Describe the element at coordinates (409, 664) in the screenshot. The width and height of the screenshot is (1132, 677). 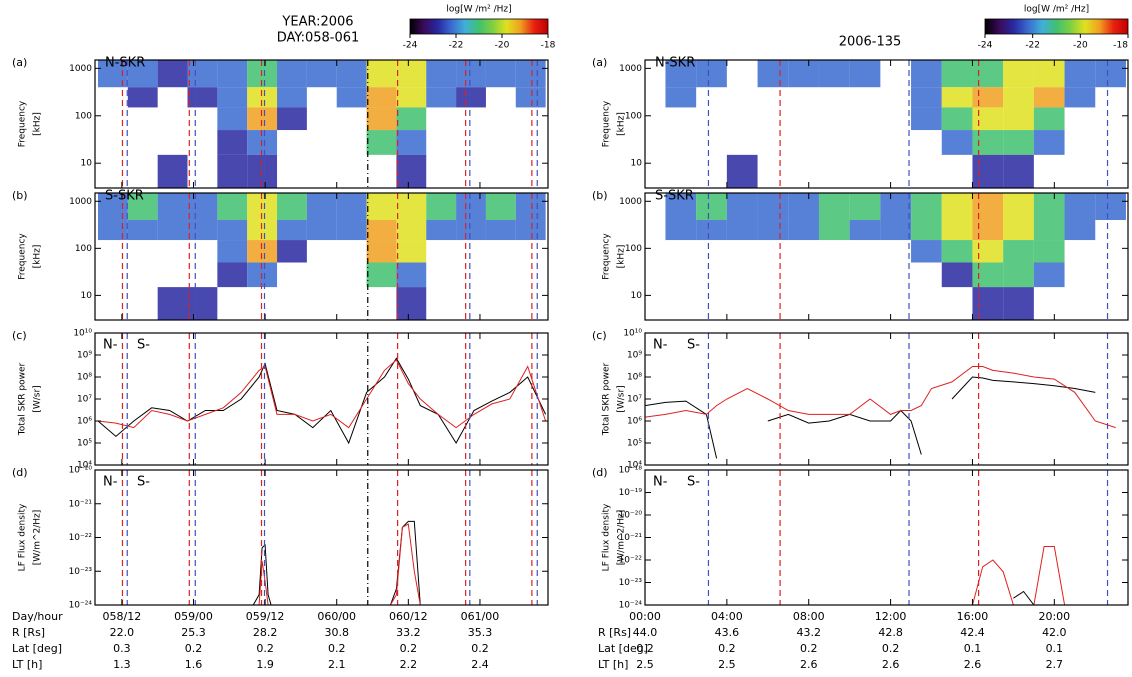
I see `ephemeris-value: 2.2` at that location.